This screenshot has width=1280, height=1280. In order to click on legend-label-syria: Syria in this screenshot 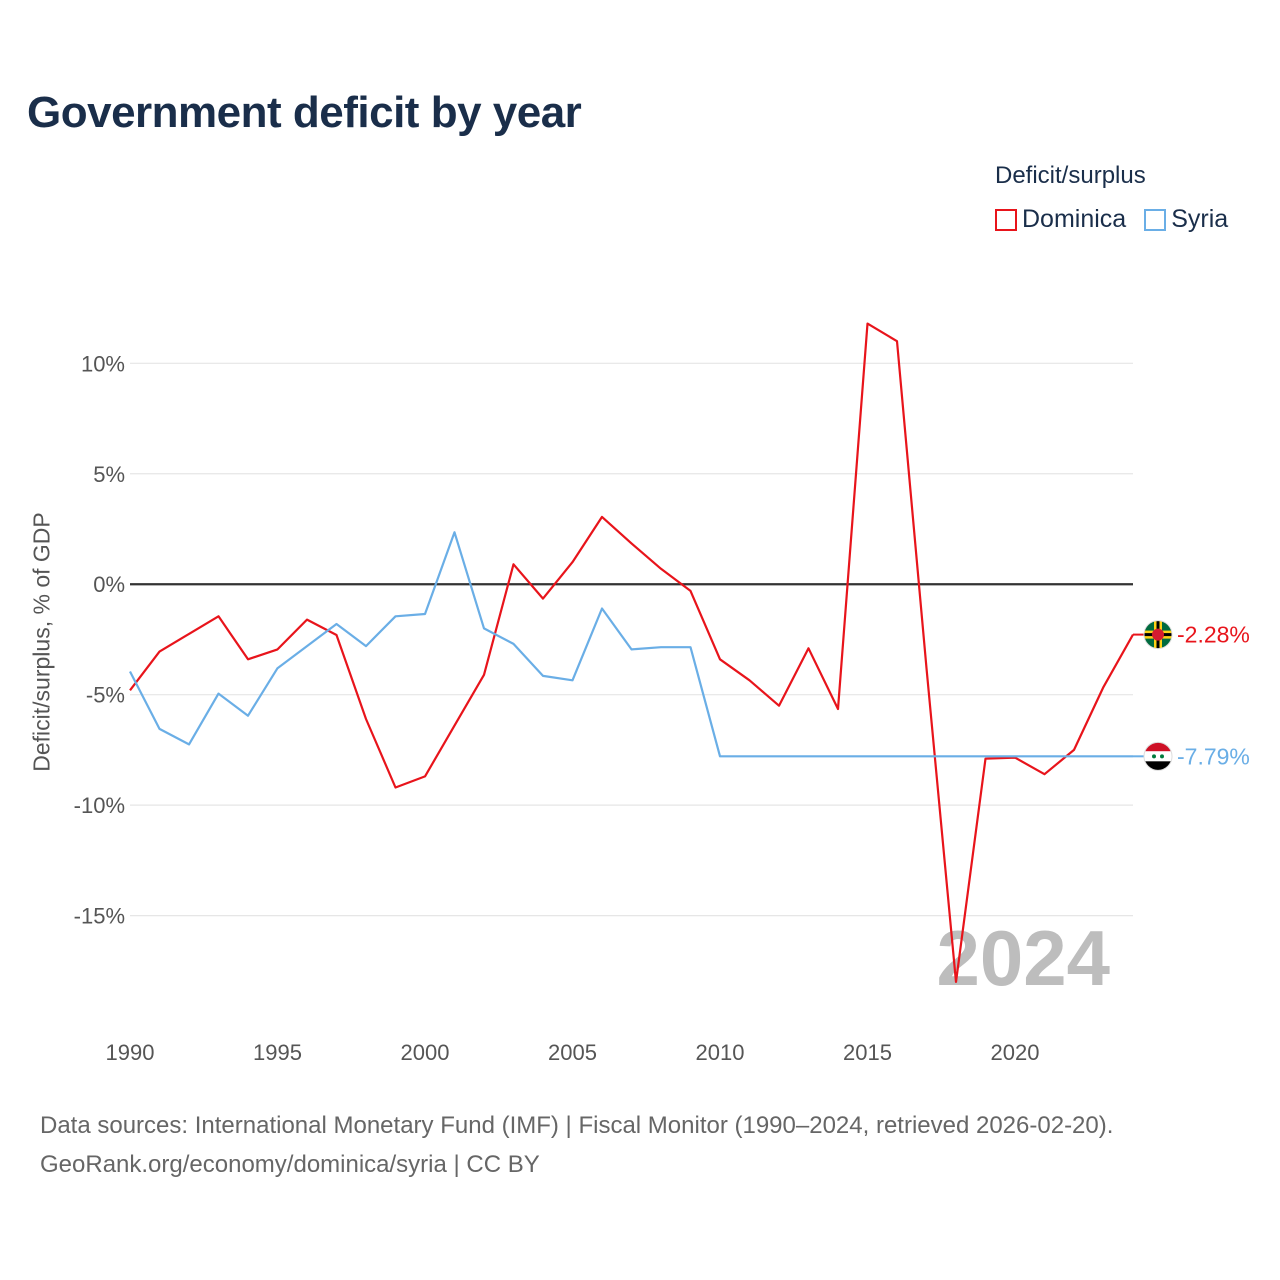, I will do `click(1200, 219)`.